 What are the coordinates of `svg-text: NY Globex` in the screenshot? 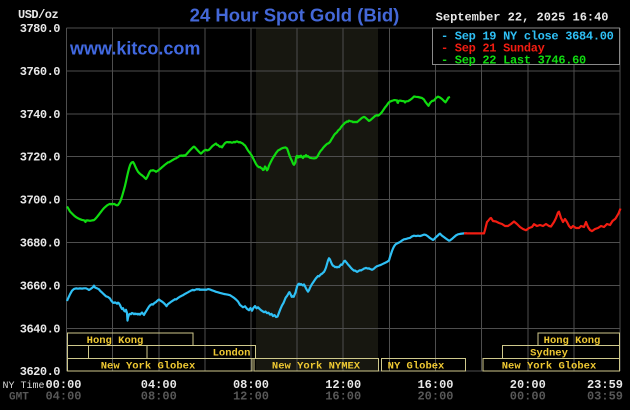 It's located at (416, 367).